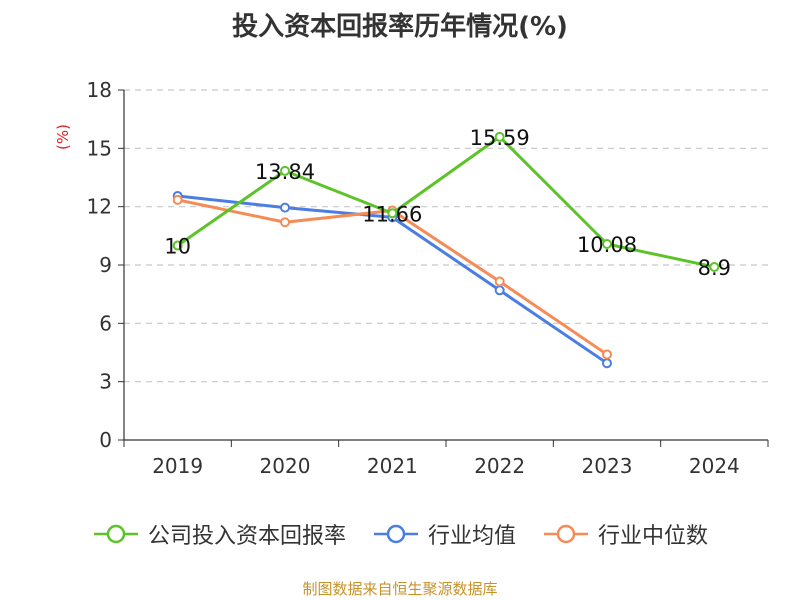  I want to click on x-tick-label-2023: 2023, so click(607, 466).